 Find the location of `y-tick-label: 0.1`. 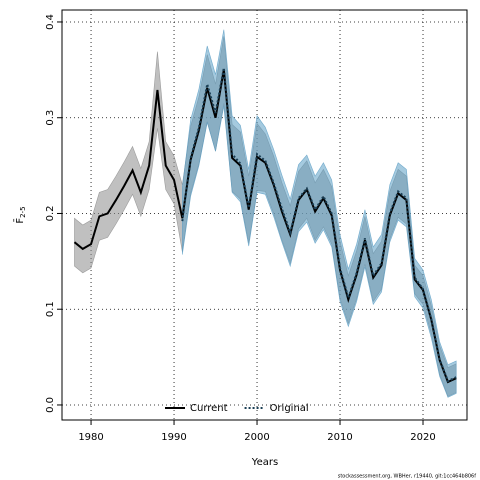

y-tick-label: 0.1 is located at coordinates (50, 309).